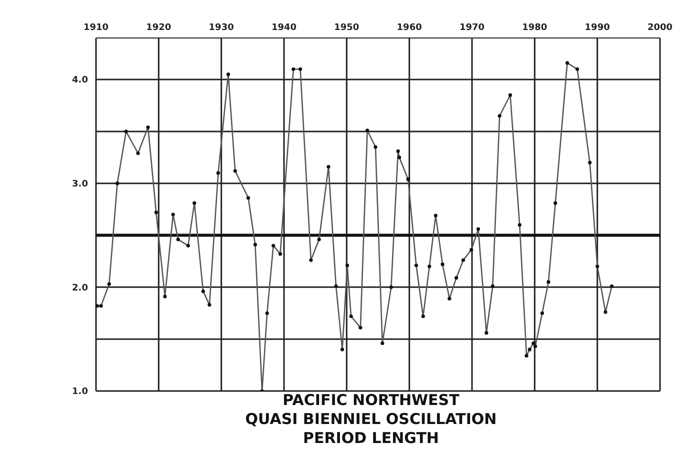  I want to click on y-tick-label: 2.0, so click(80, 288).